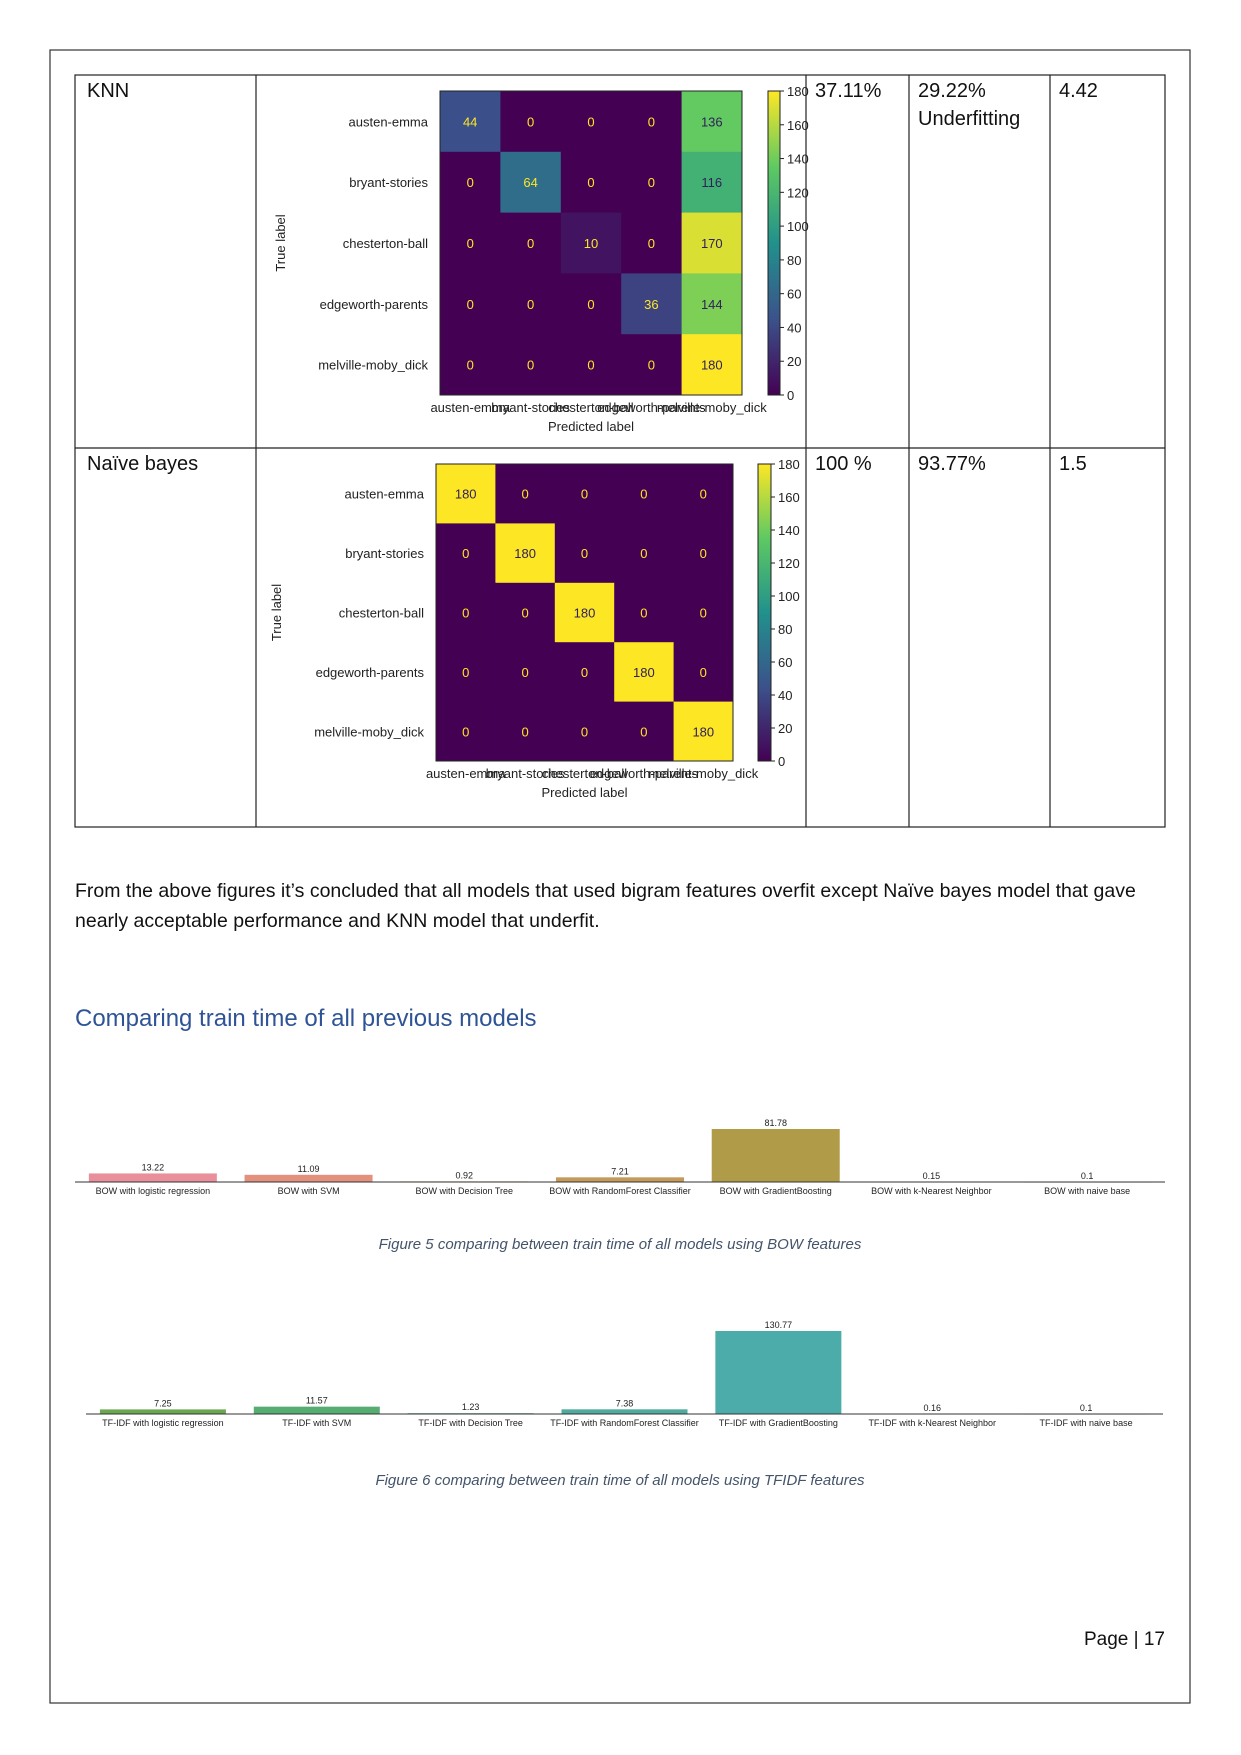  Describe the element at coordinates (932, 1408) in the screenshot. I see `value-label: 0.16` at that location.